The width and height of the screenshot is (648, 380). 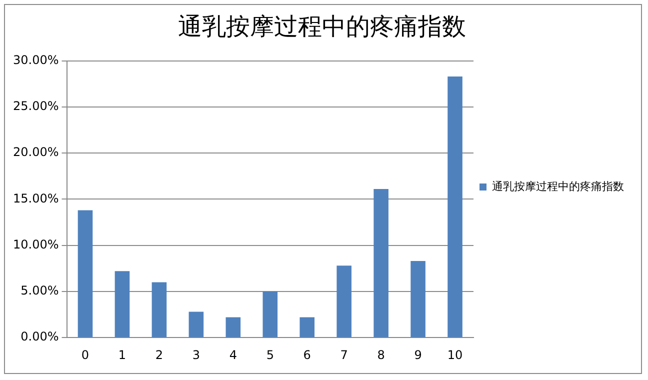 I want to click on x-tick-label: 1, so click(x=122, y=355).